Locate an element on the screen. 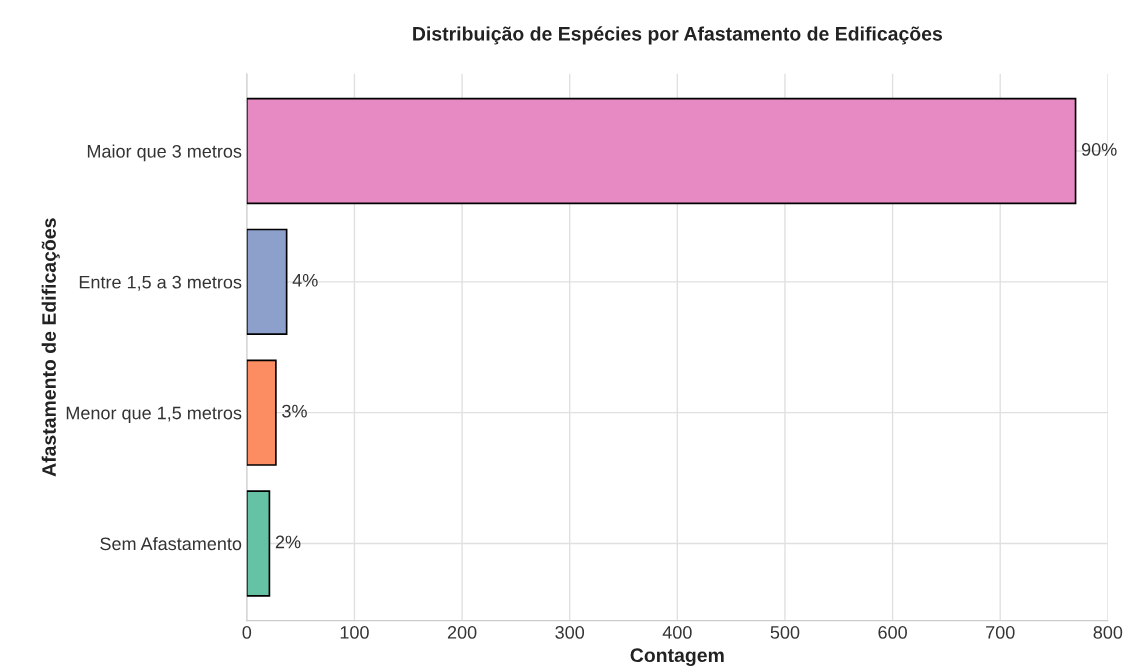 This screenshot has height=671, width=1127. y-axis-title: Afastamento de Edificações is located at coordinates (50, 347).